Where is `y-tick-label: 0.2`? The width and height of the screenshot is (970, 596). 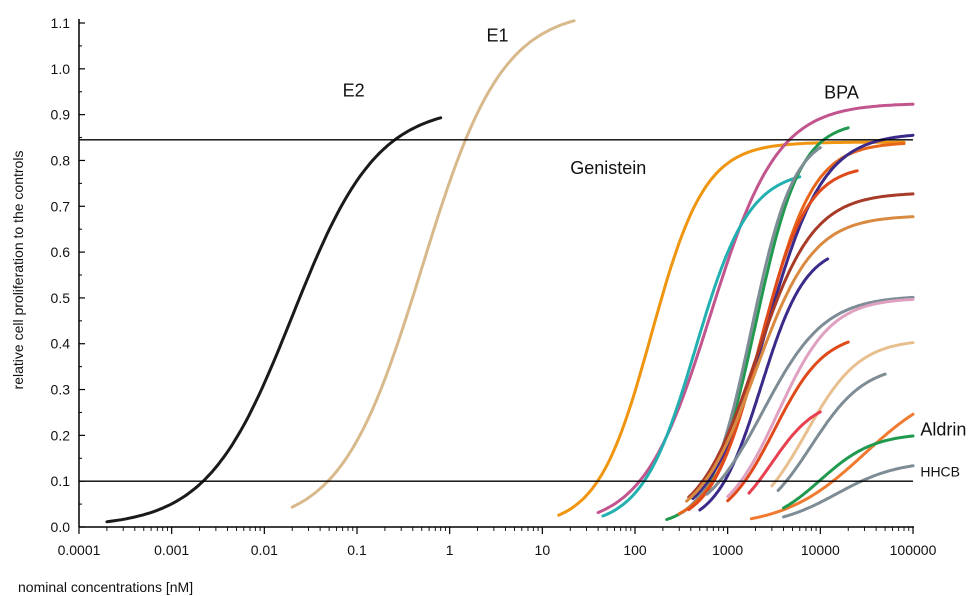 y-tick-label: 0.2 is located at coordinates (61, 435).